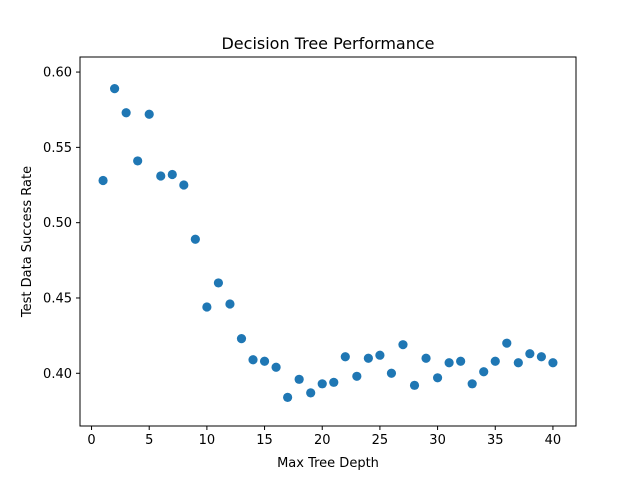 The width and height of the screenshot is (640, 480). I want to click on x-tick-label: 25, so click(380, 440).